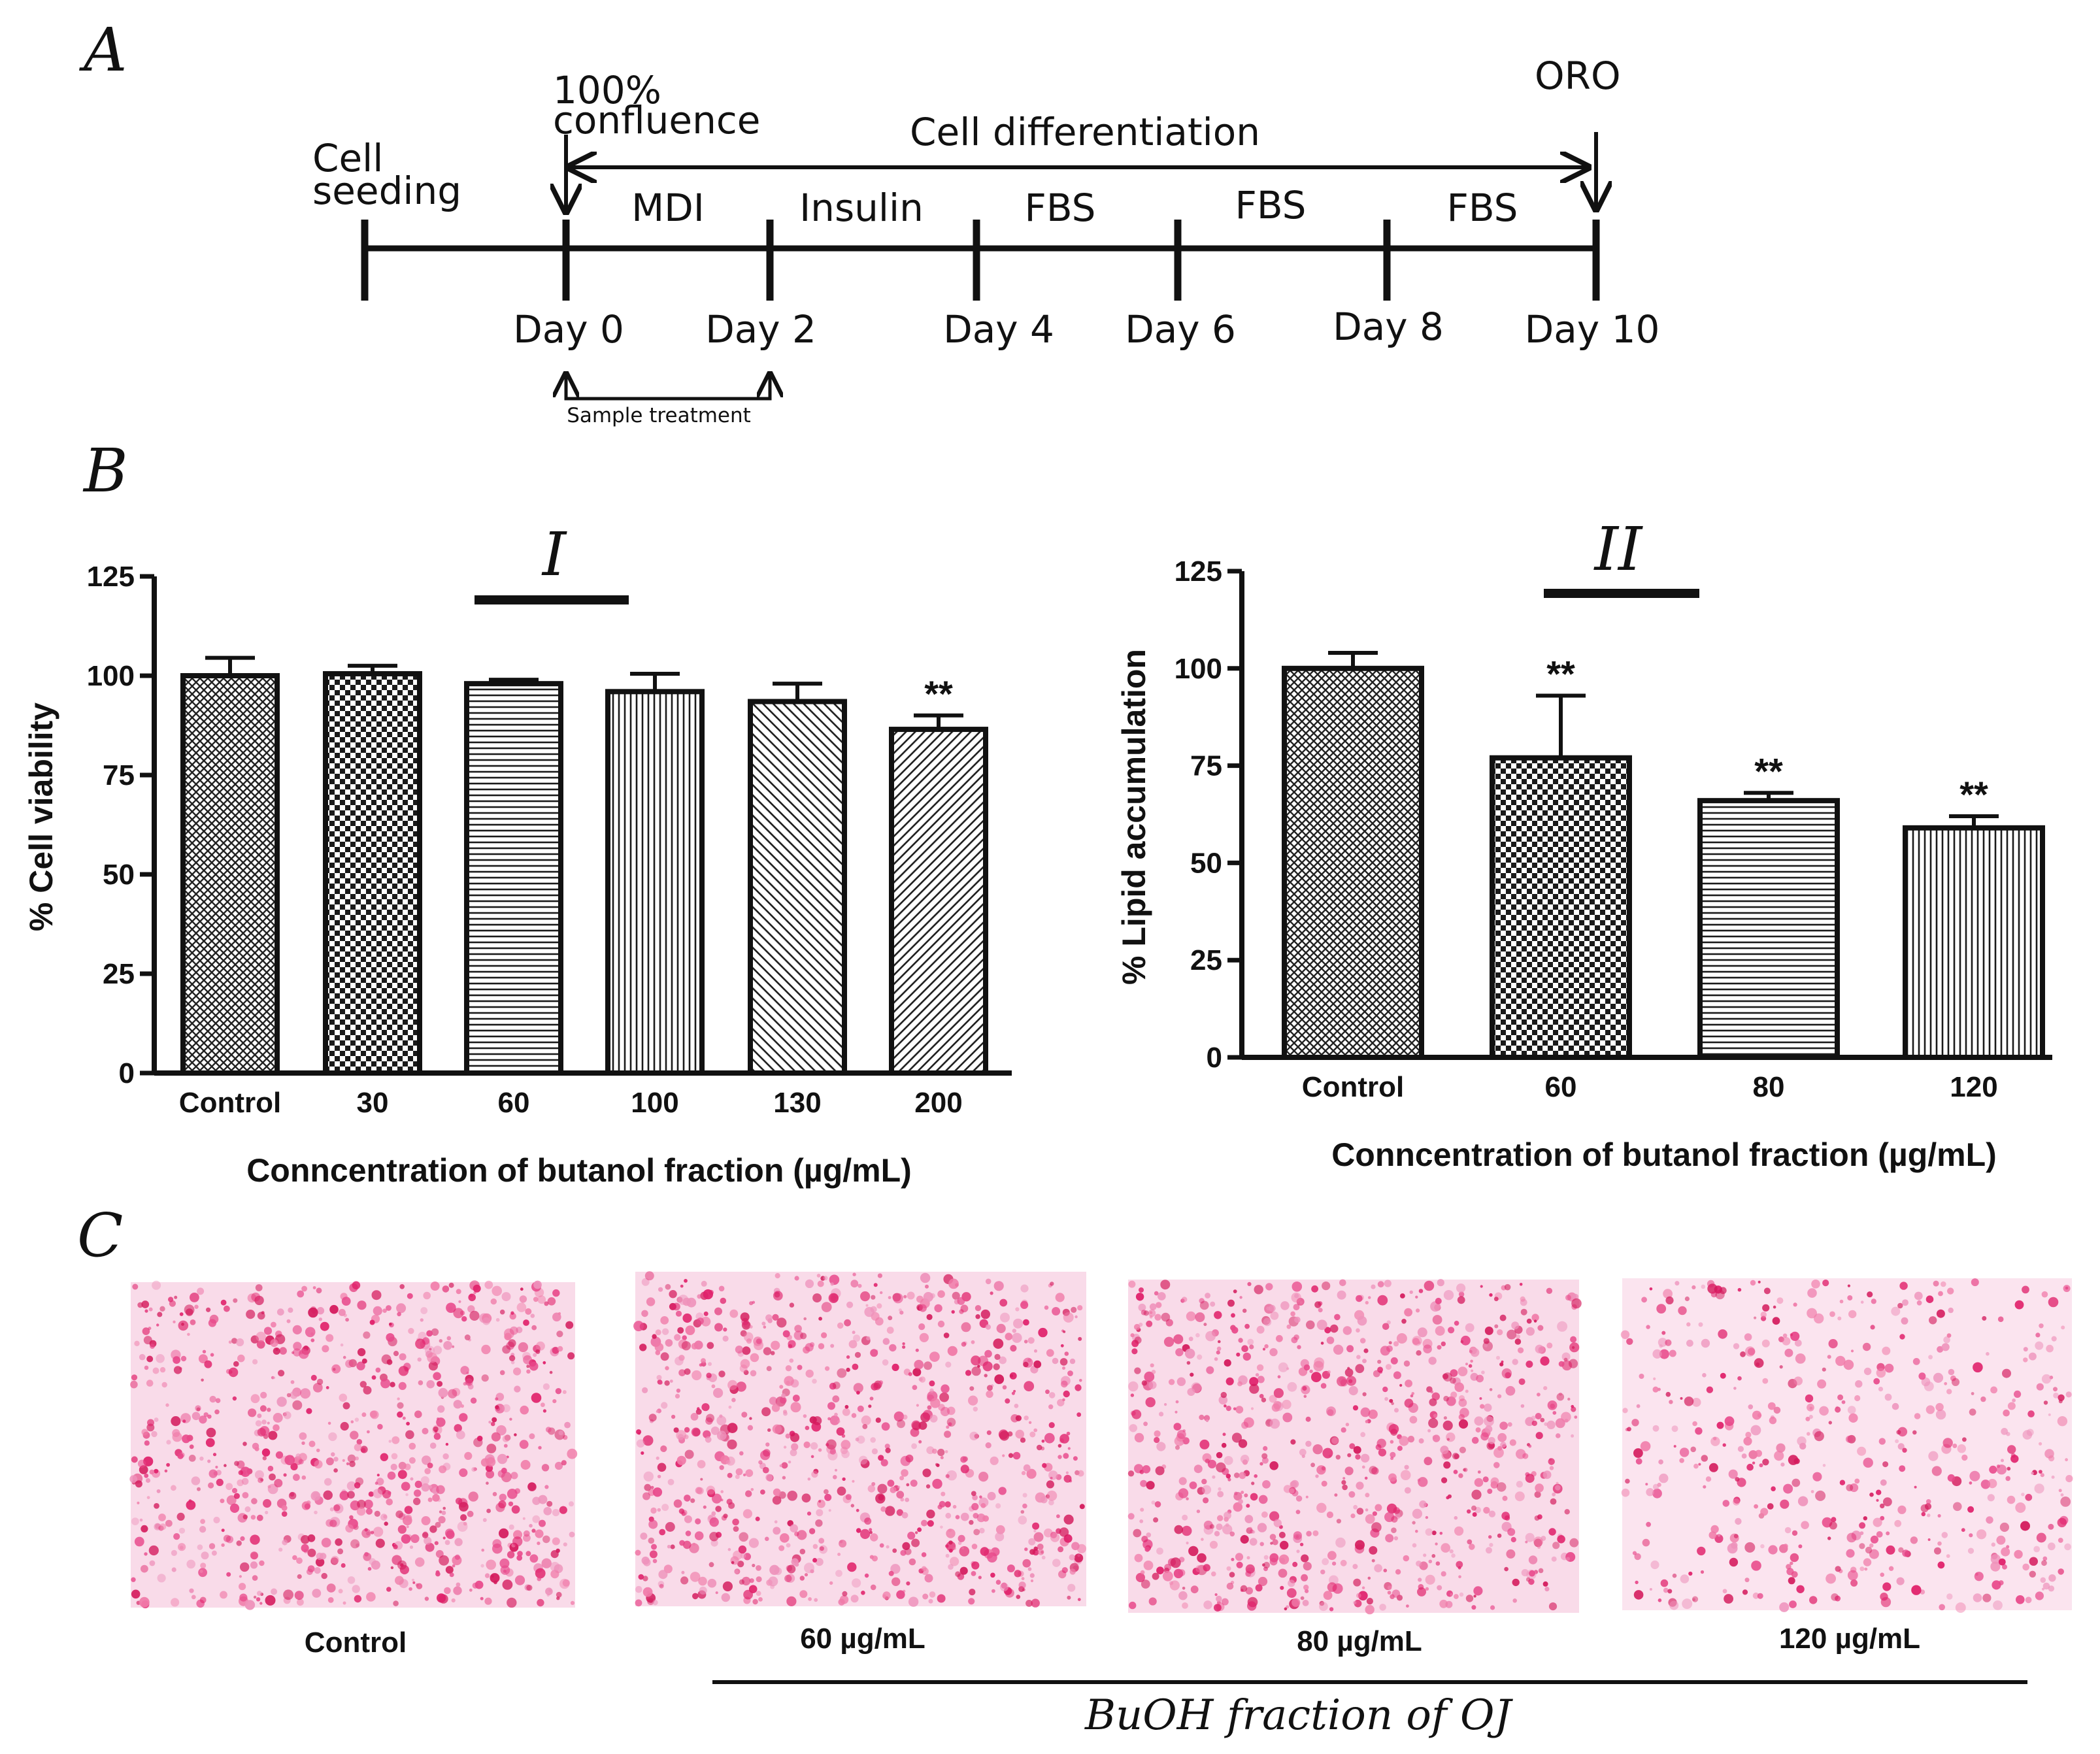  What do you see at coordinates (655, 883) in the screenshot?
I see `bar` at bounding box center [655, 883].